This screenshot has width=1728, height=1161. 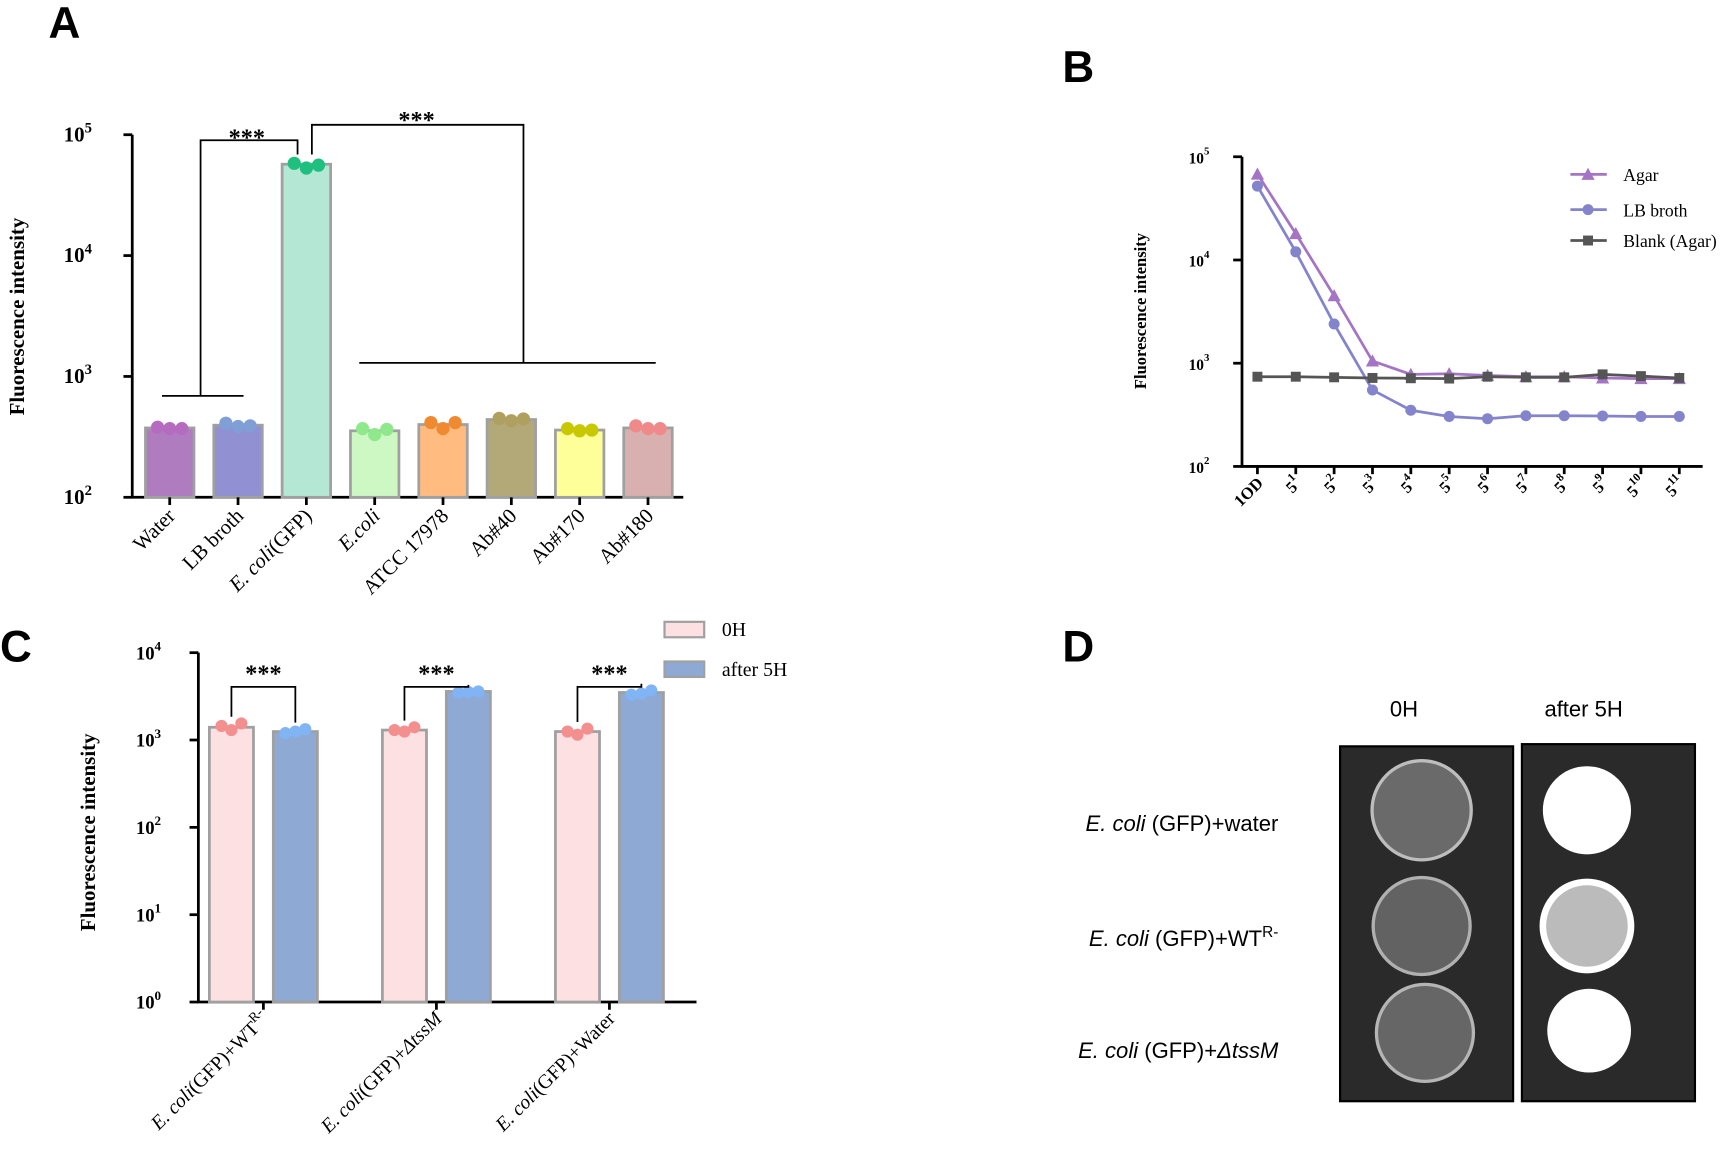 I want to click on legend-label: Blank (Agar), so click(x=1670, y=241).